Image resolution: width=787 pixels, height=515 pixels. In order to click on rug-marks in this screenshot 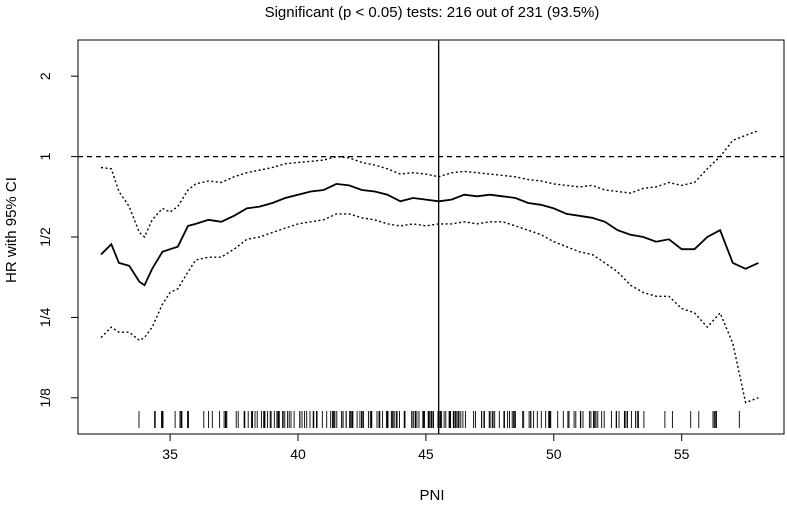, I will do `click(439, 419)`.